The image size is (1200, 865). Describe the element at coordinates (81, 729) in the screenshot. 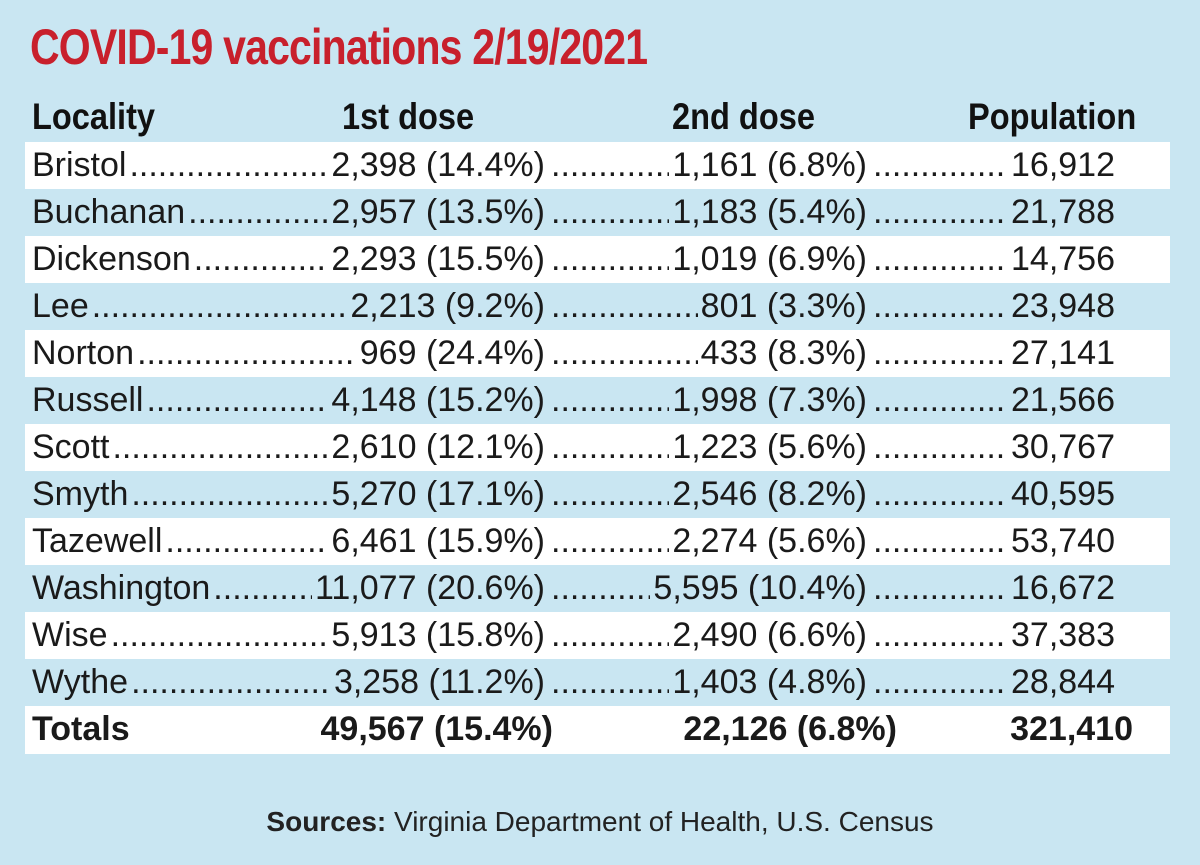

I see `cell-totals-label: Totals` at that location.